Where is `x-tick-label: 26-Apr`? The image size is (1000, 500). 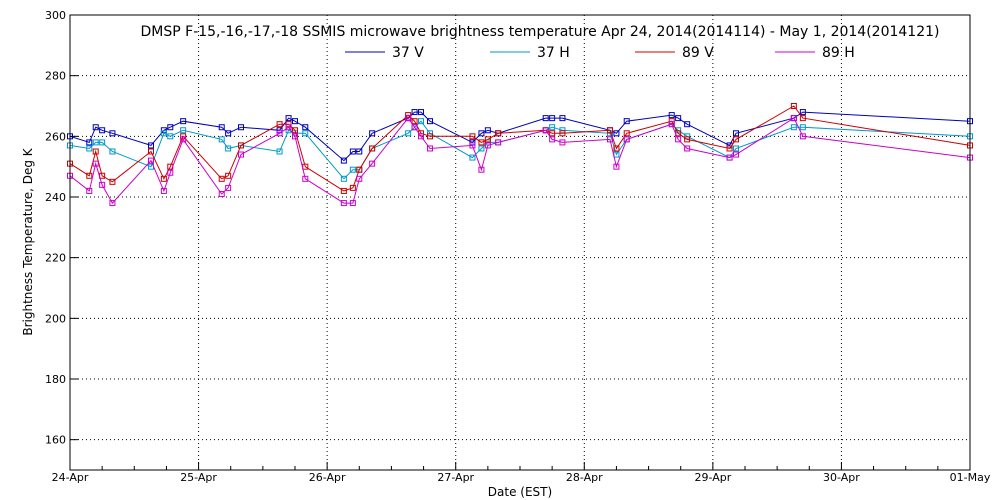 x-tick-label: 26-Apr is located at coordinates (327, 477).